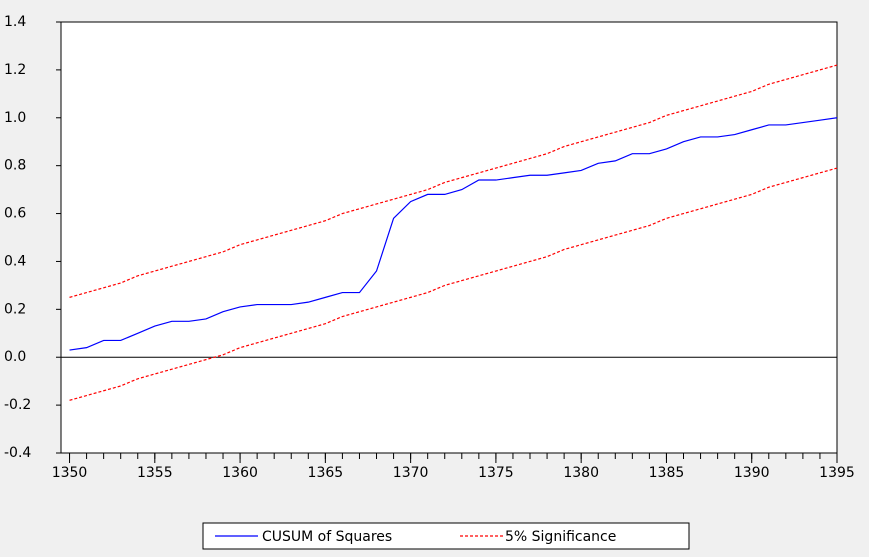  Describe the element at coordinates (15, 309) in the screenshot. I see `y-tick-label: 0.2` at that location.